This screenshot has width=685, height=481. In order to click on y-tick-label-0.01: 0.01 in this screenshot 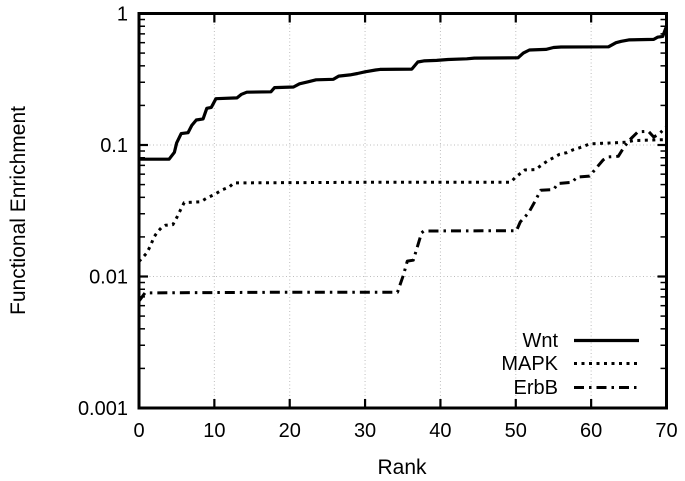, I will do `click(108, 278)`.